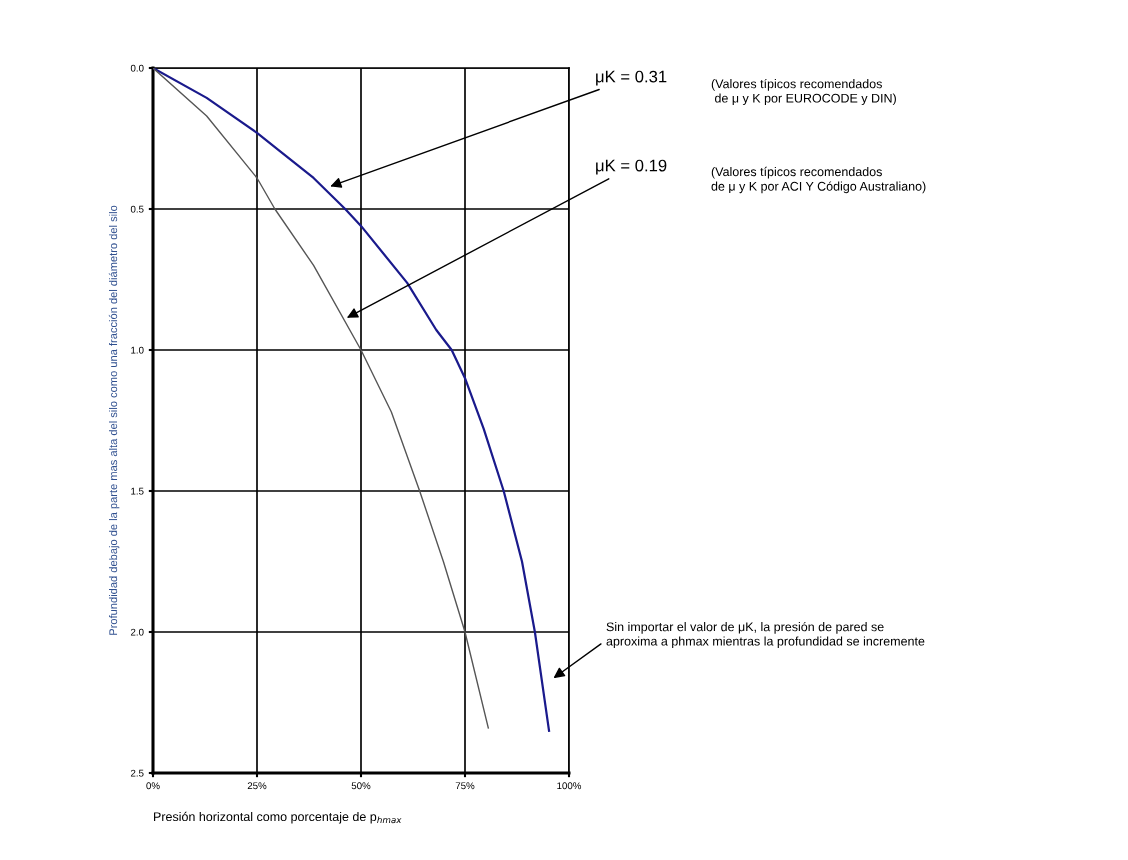  Describe the element at coordinates (137, 491) in the screenshot. I see `y-tick-label: 1.5` at that location.